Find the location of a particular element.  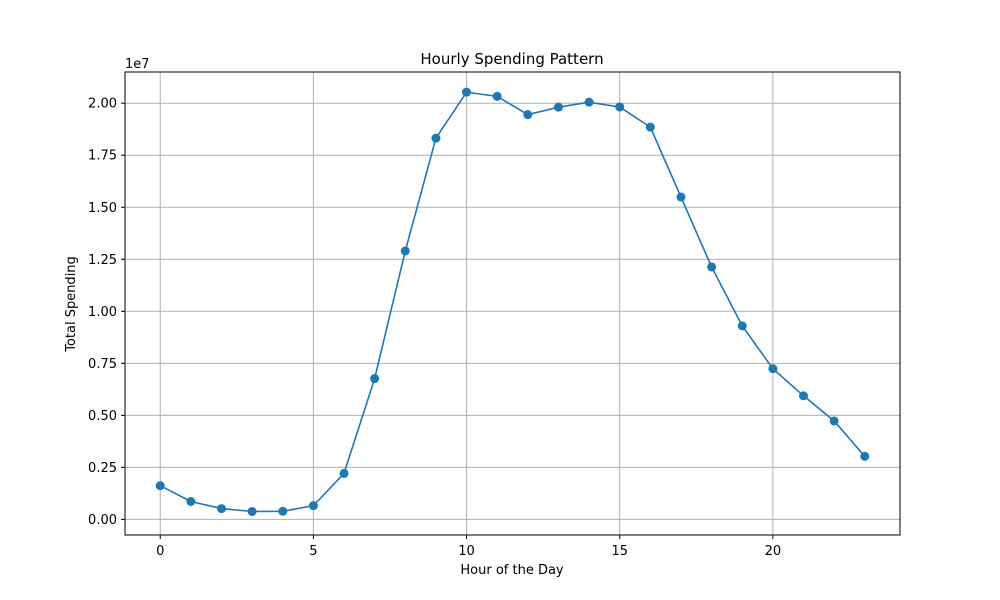

x-axis-label: Hour of the Day is located at coordinates (512, 570).